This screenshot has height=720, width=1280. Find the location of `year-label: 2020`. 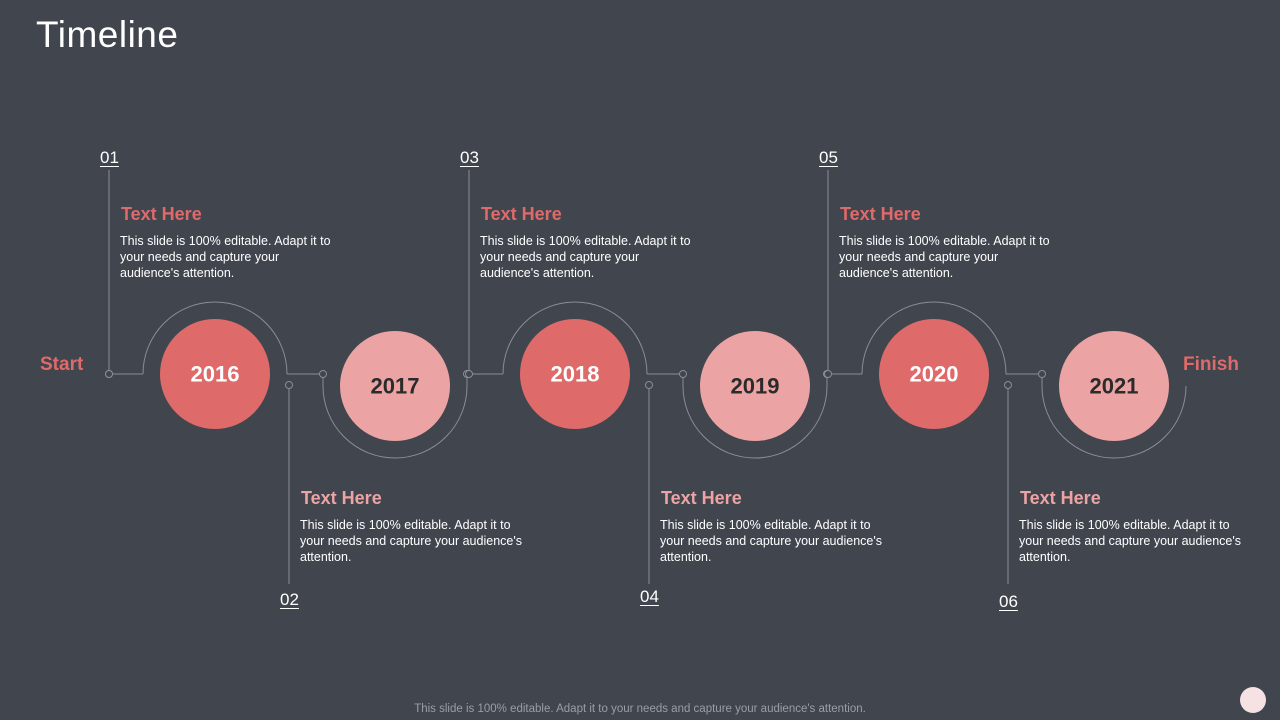

year-label: 2020 is located at coordinates (934, 374).